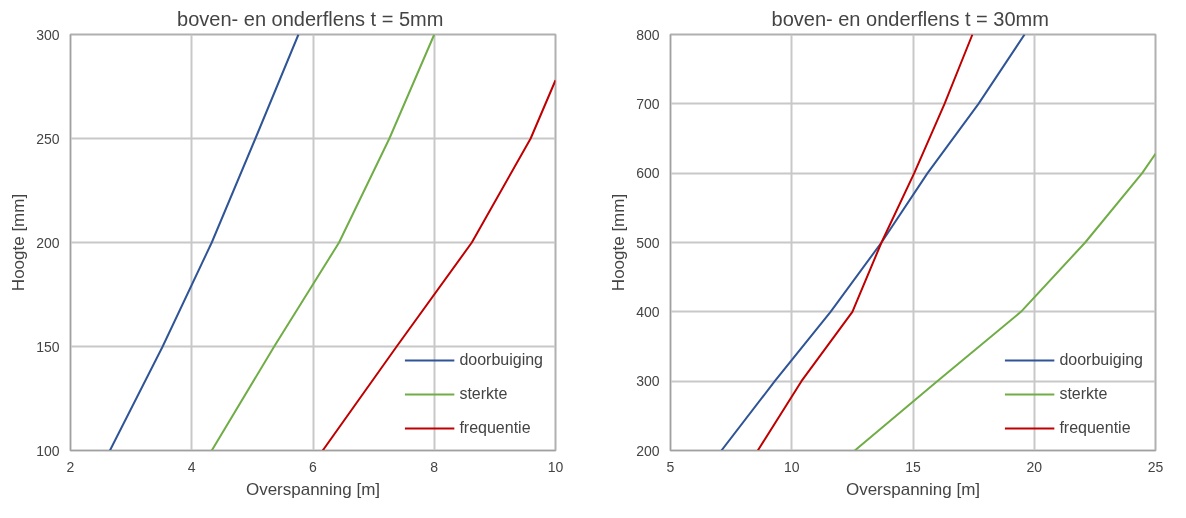 Image resolution: width=1186 pixels, height=518 pixels. Describe the element at coordinates (1155, 466) in the screenshot. I see `x-tick-label: 25` at that location.